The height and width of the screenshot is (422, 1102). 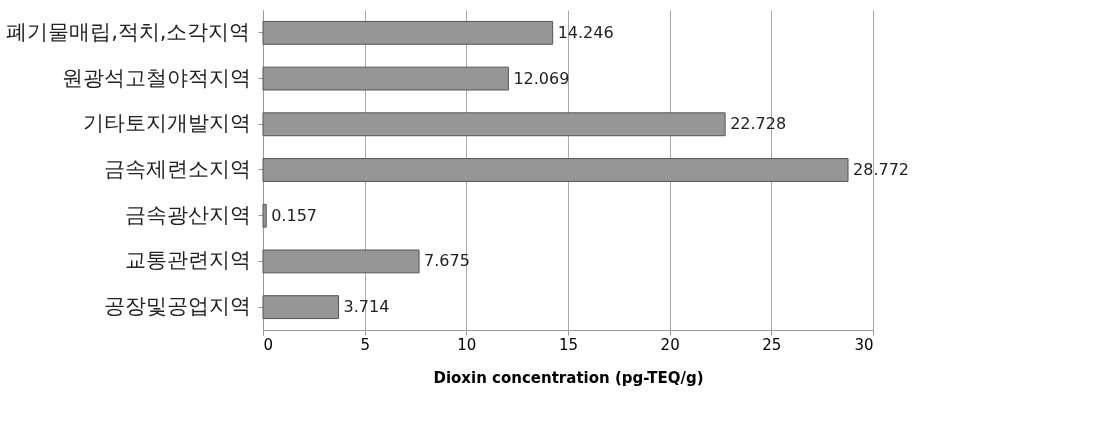 What do you see at coordinates (568, 377) in the screenshot?
I see `x-axis-title: Dioxin concentration (pg-TEQ/g)` at bounding box center [568, 377].